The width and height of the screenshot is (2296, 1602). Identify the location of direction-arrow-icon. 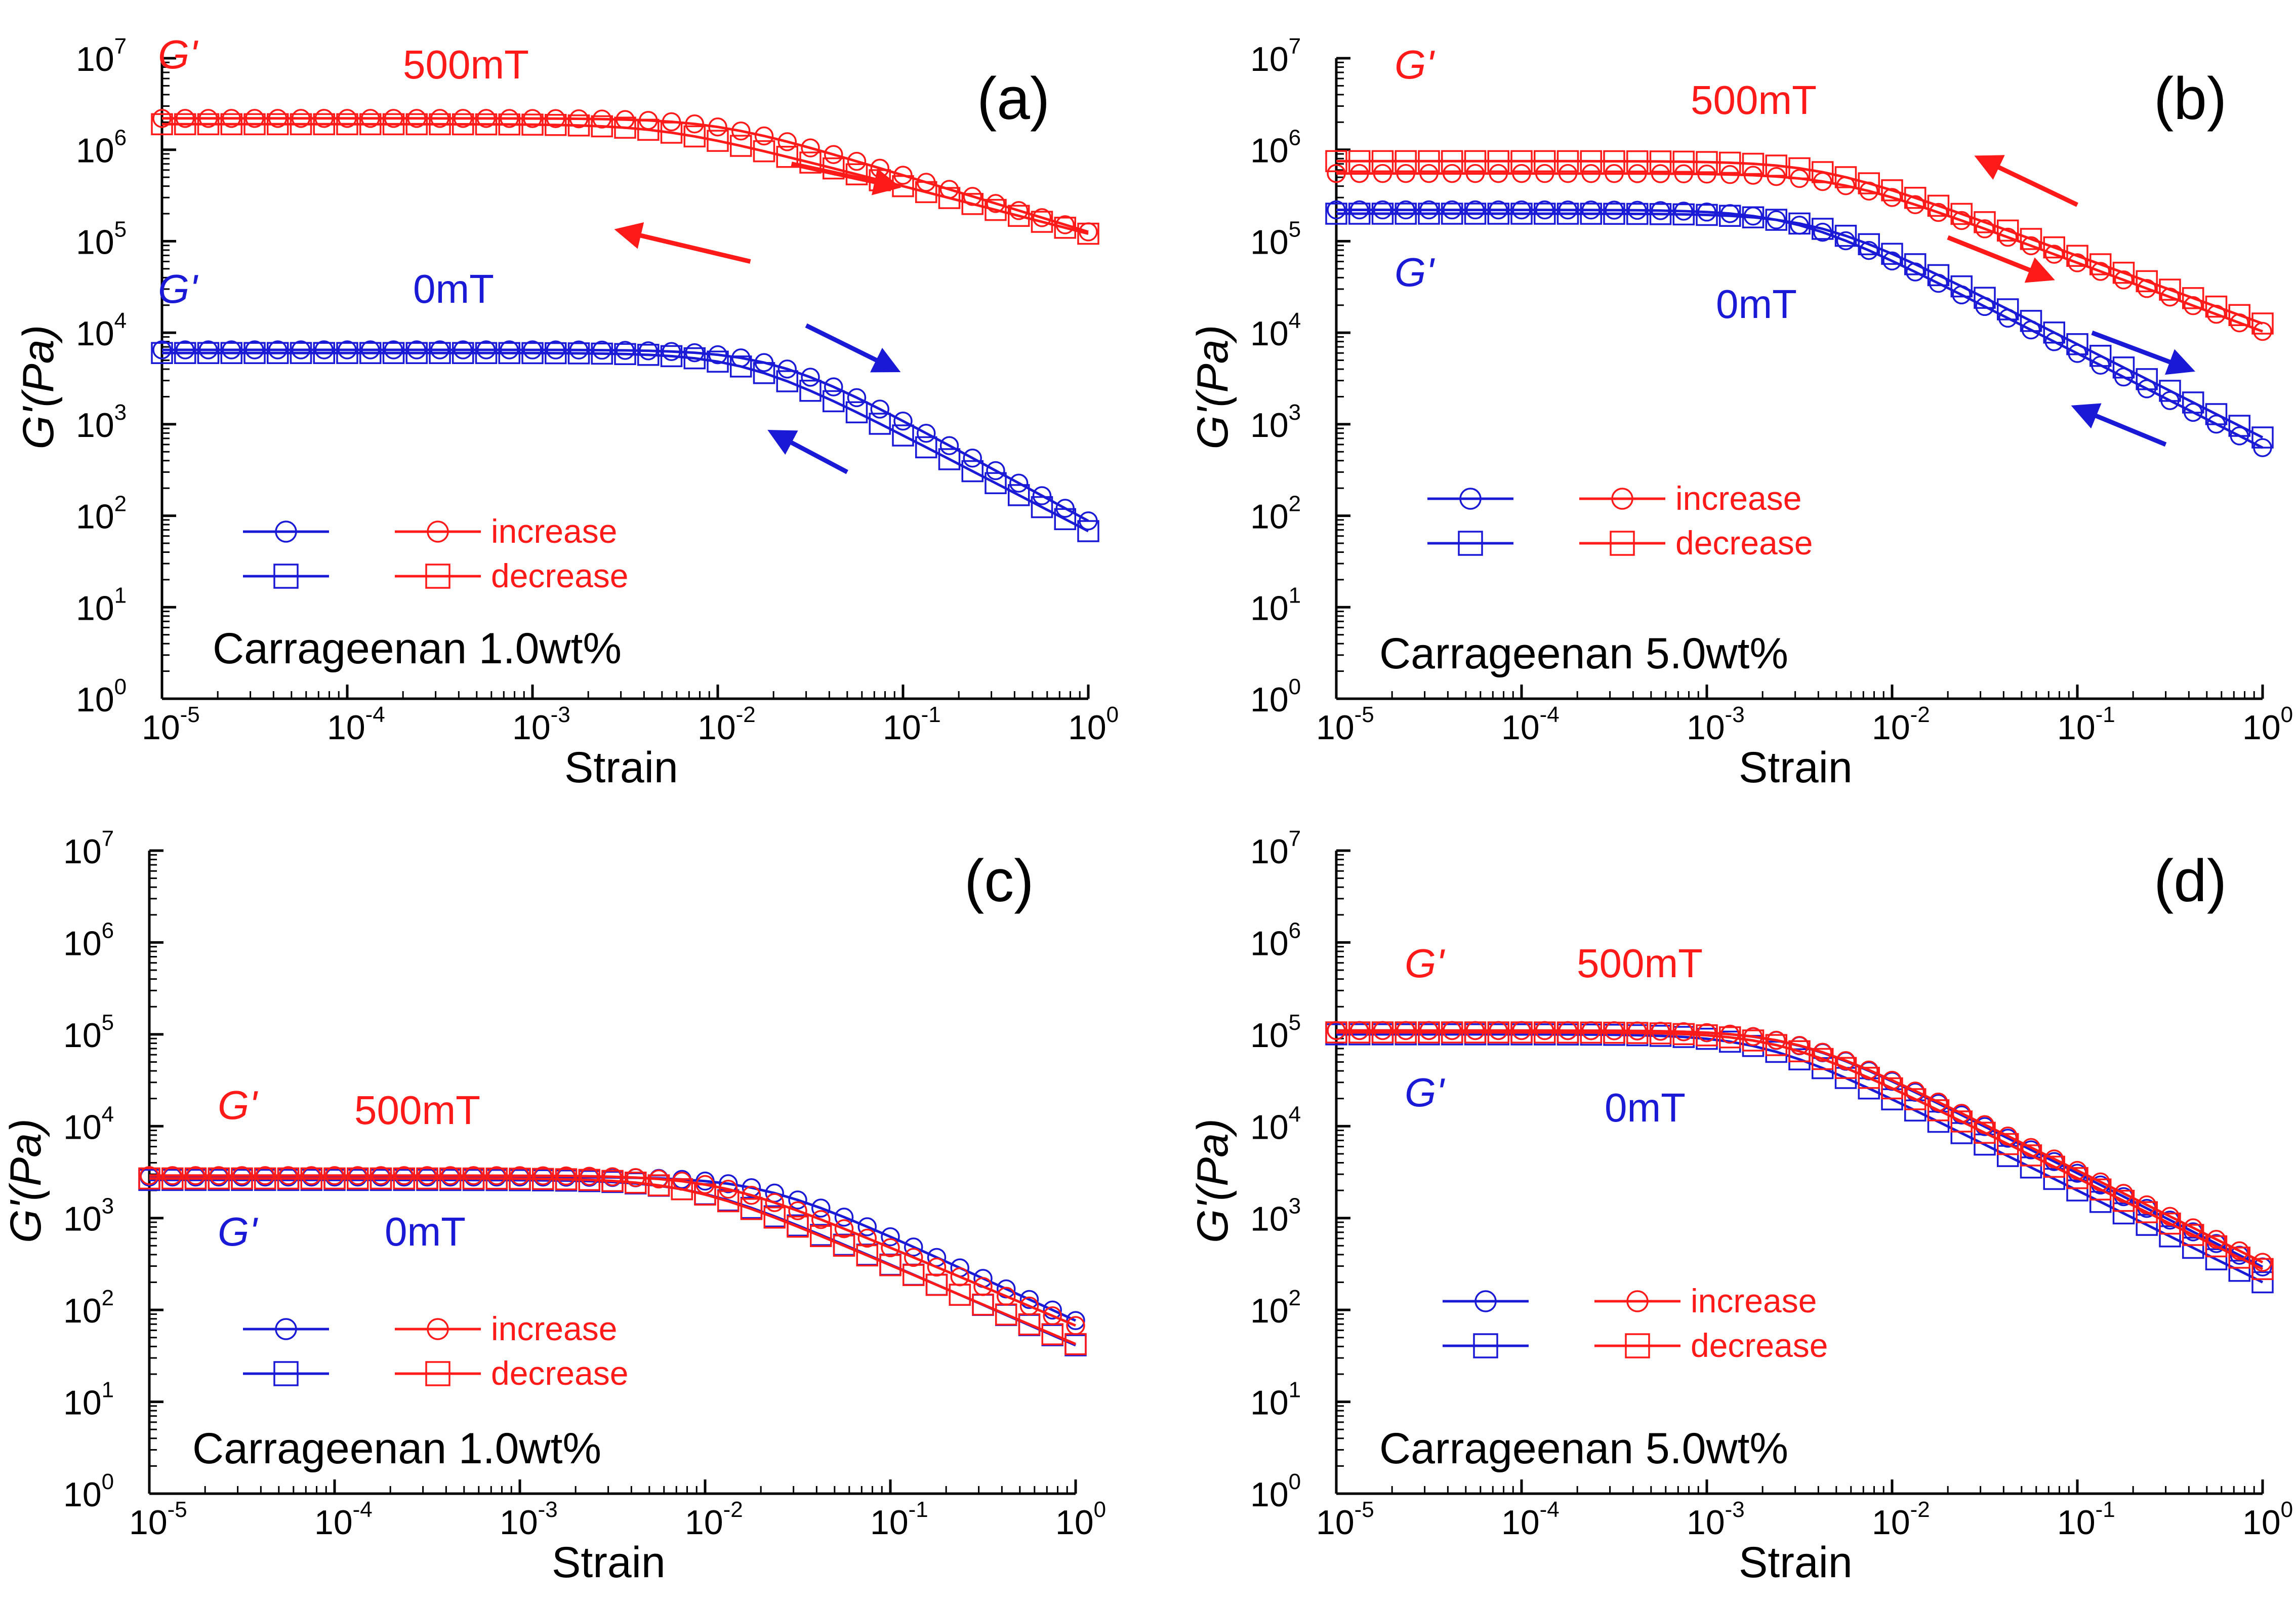
(2001, 259).